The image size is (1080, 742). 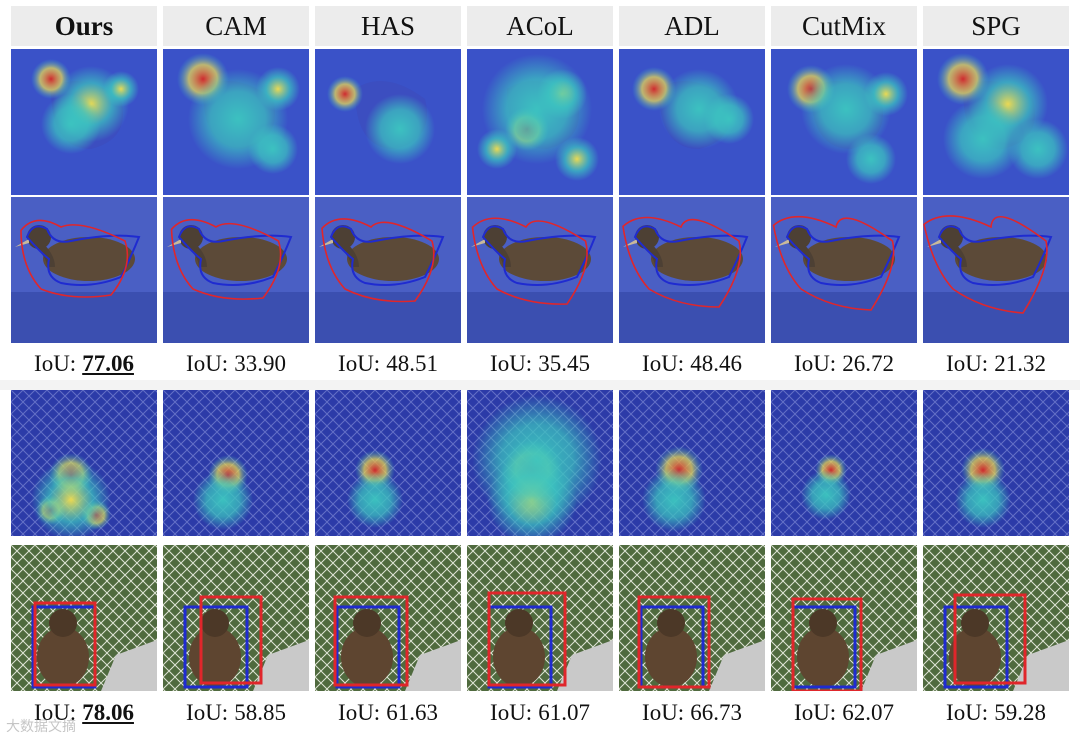 I want to click on bird-beak, so click(x=326, y=243).